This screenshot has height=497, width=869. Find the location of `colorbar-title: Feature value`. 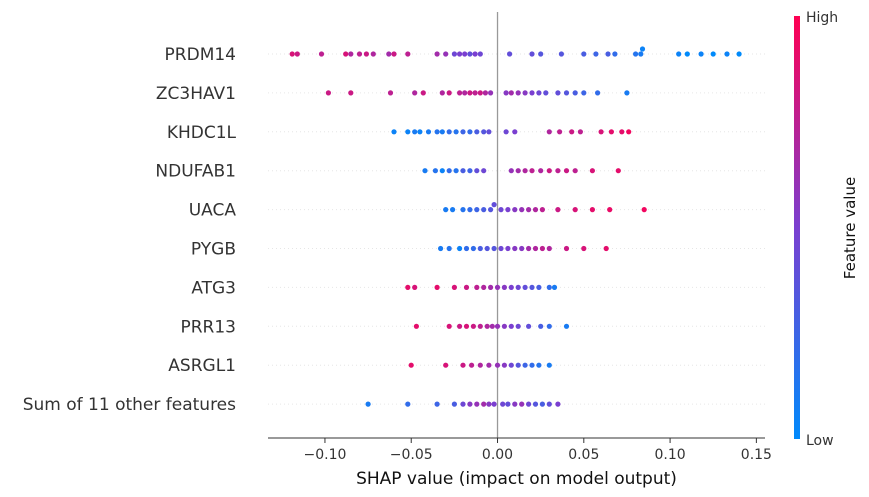

colorbar-title: Feature value is located at coordinates (850, 228).